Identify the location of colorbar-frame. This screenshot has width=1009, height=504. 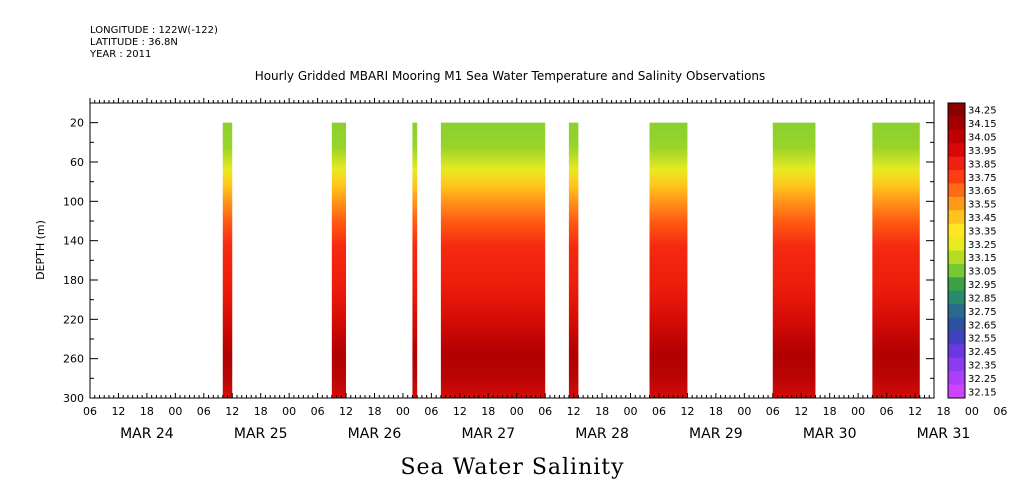
(956, 250).